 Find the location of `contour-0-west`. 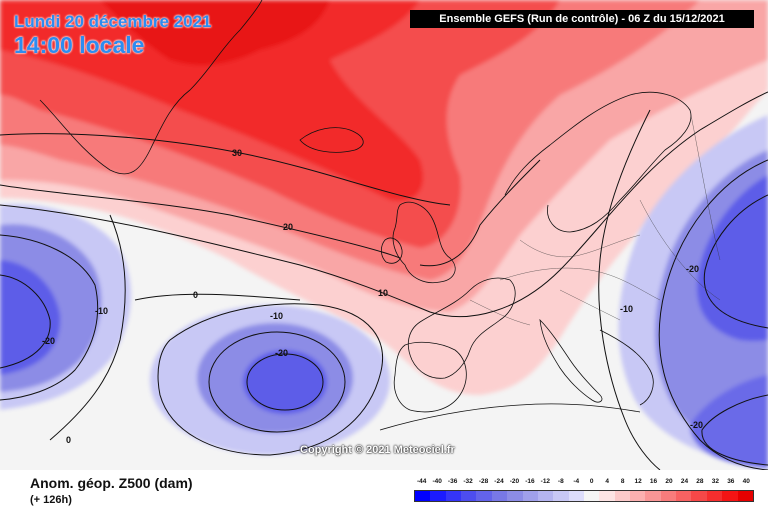

contour-0-west is located at coordinates (175, 327).